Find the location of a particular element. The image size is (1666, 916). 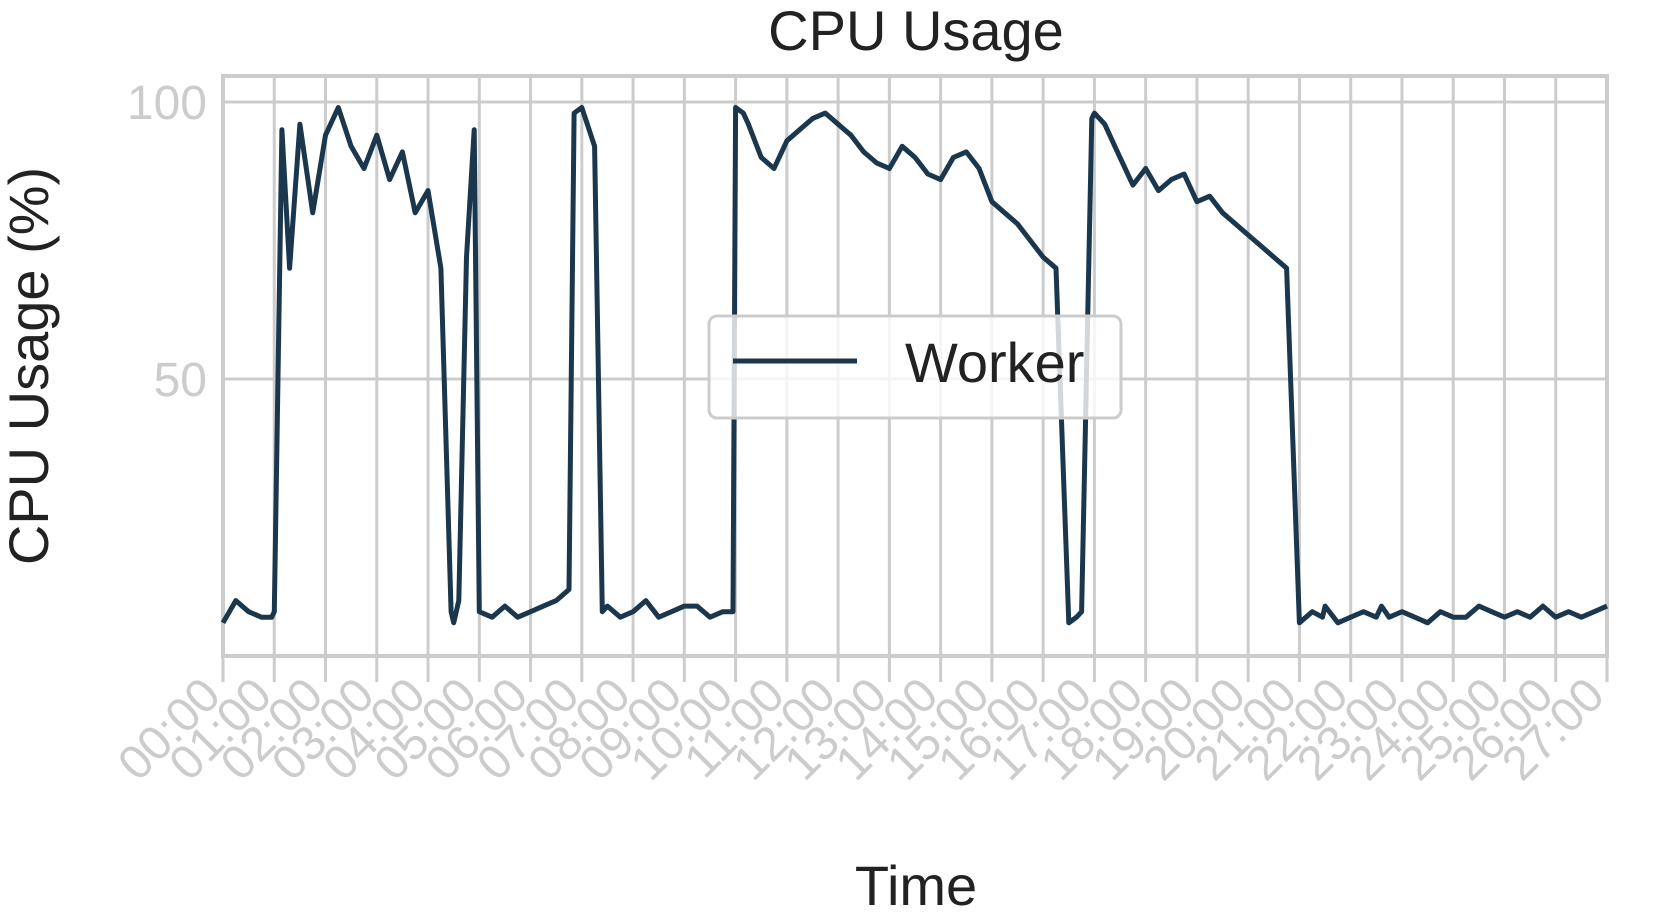

y-axis: 50 100 is located at coordinates (167, 242).